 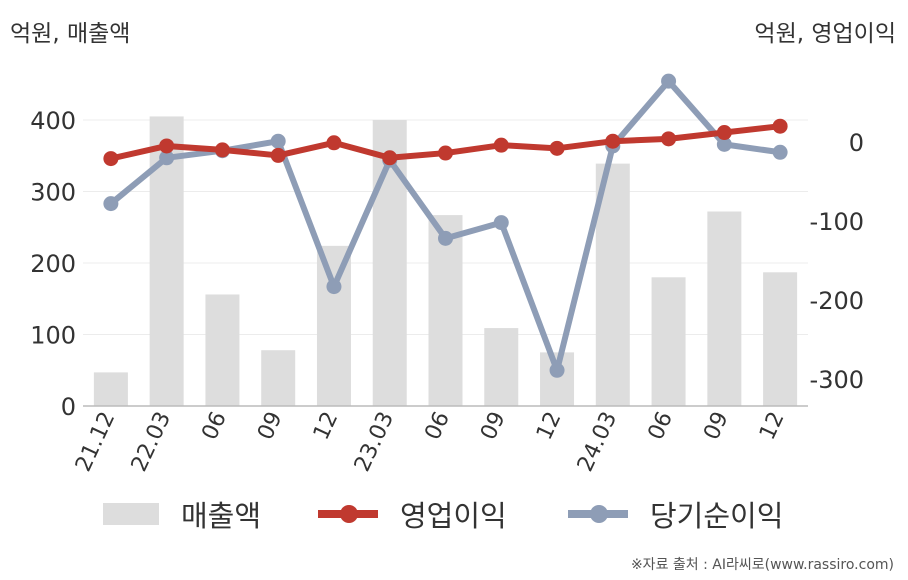 What do you see at coordinates (856, 143) in the screenshot?
I see `y-right-tick-label: 0` at bounding box center [856, 143].